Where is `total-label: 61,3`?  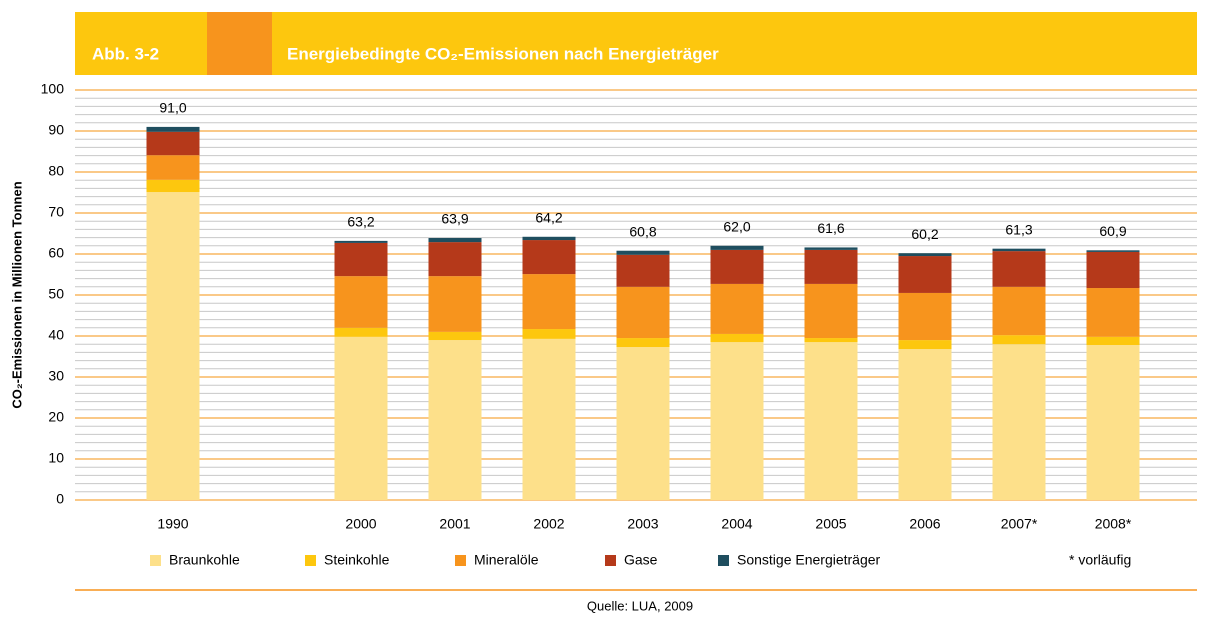
total-label: 61,3 is located at coordinates (1018, 229).